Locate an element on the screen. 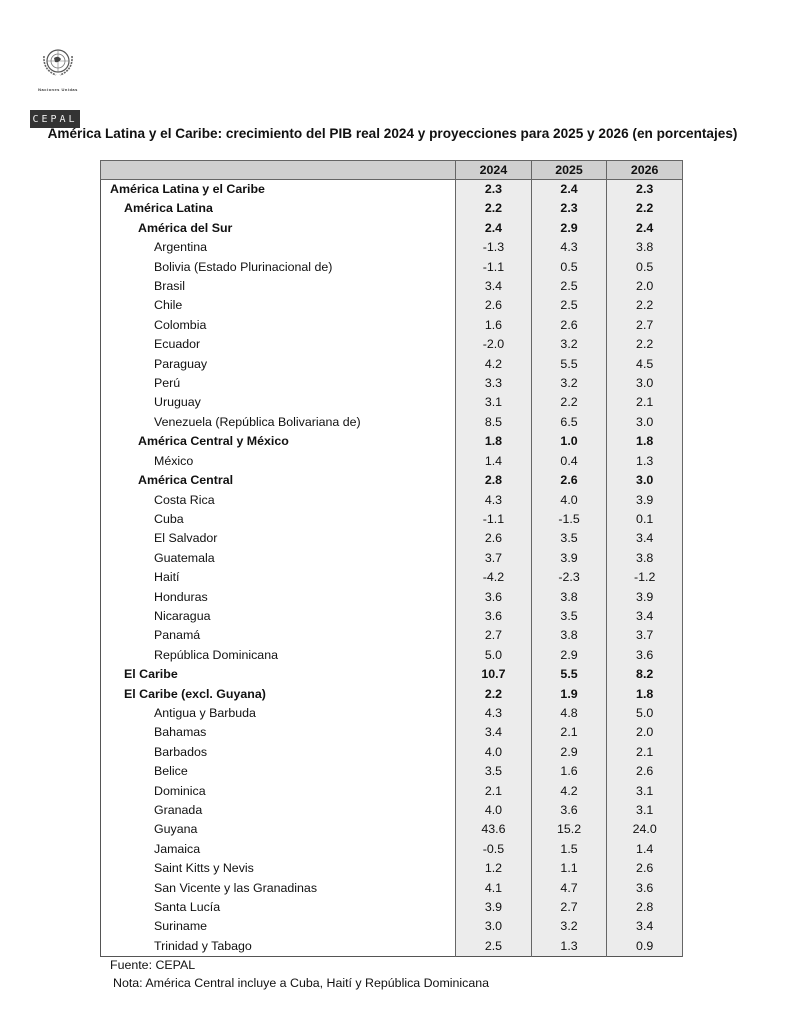  value-2024: 2.6 is located at coordinates (493, 539).